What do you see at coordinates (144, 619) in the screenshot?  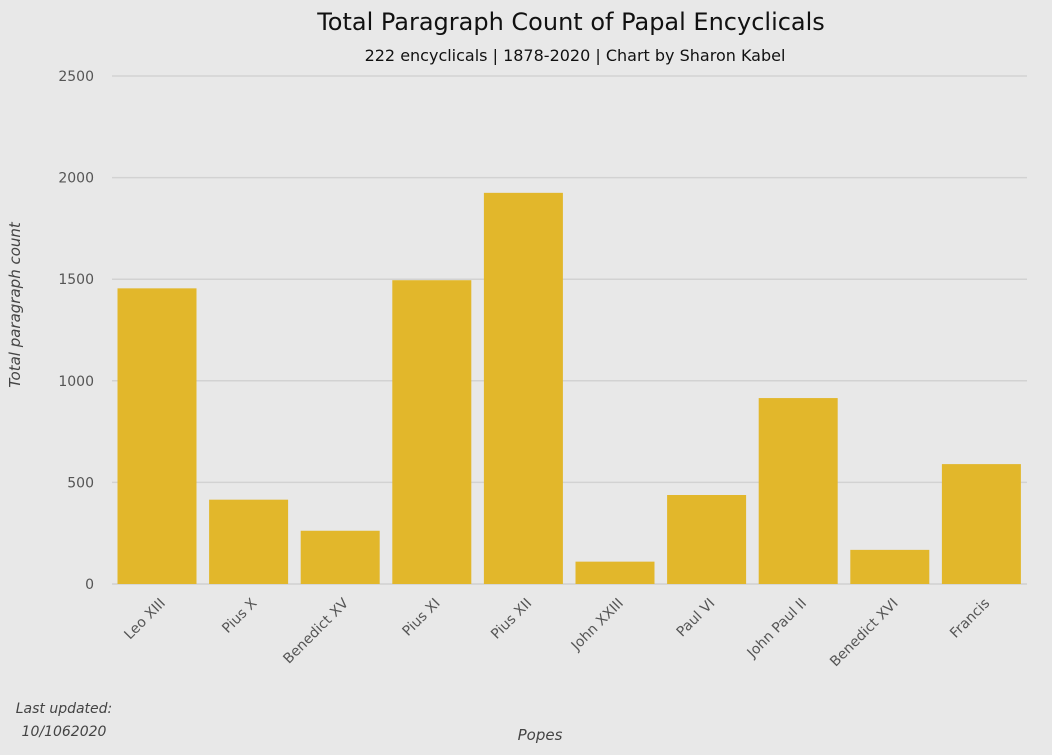 I see `x-tick-label: Leo XIII` at bounding box center [144, 619].